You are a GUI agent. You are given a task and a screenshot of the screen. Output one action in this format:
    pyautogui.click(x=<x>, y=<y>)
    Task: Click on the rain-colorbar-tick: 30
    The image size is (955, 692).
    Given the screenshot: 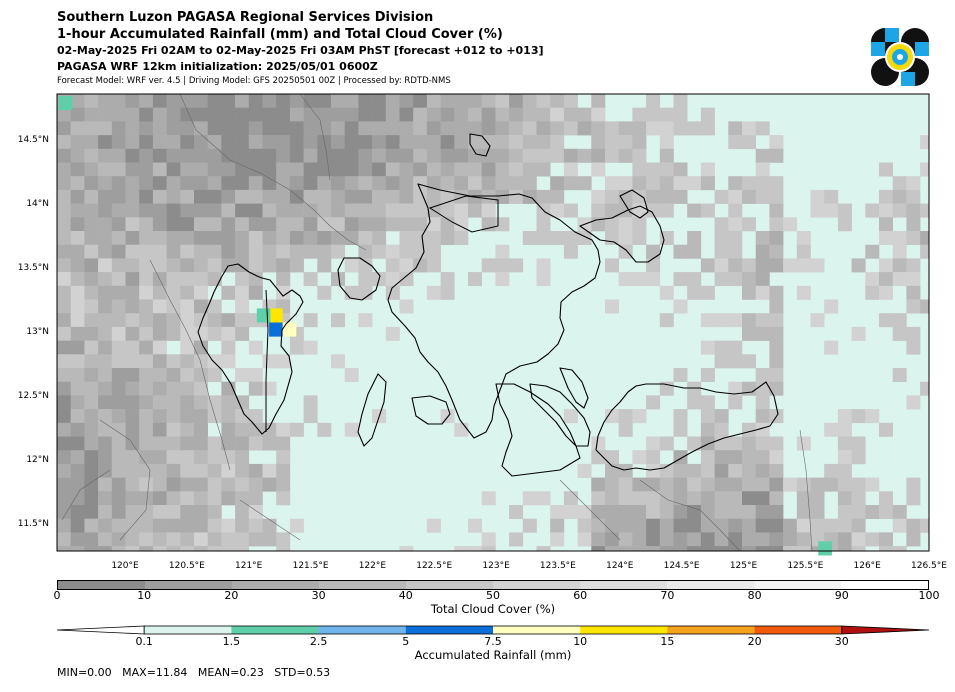 What is the action you would take?
    pyautogui.click(x=841, y=641)
    